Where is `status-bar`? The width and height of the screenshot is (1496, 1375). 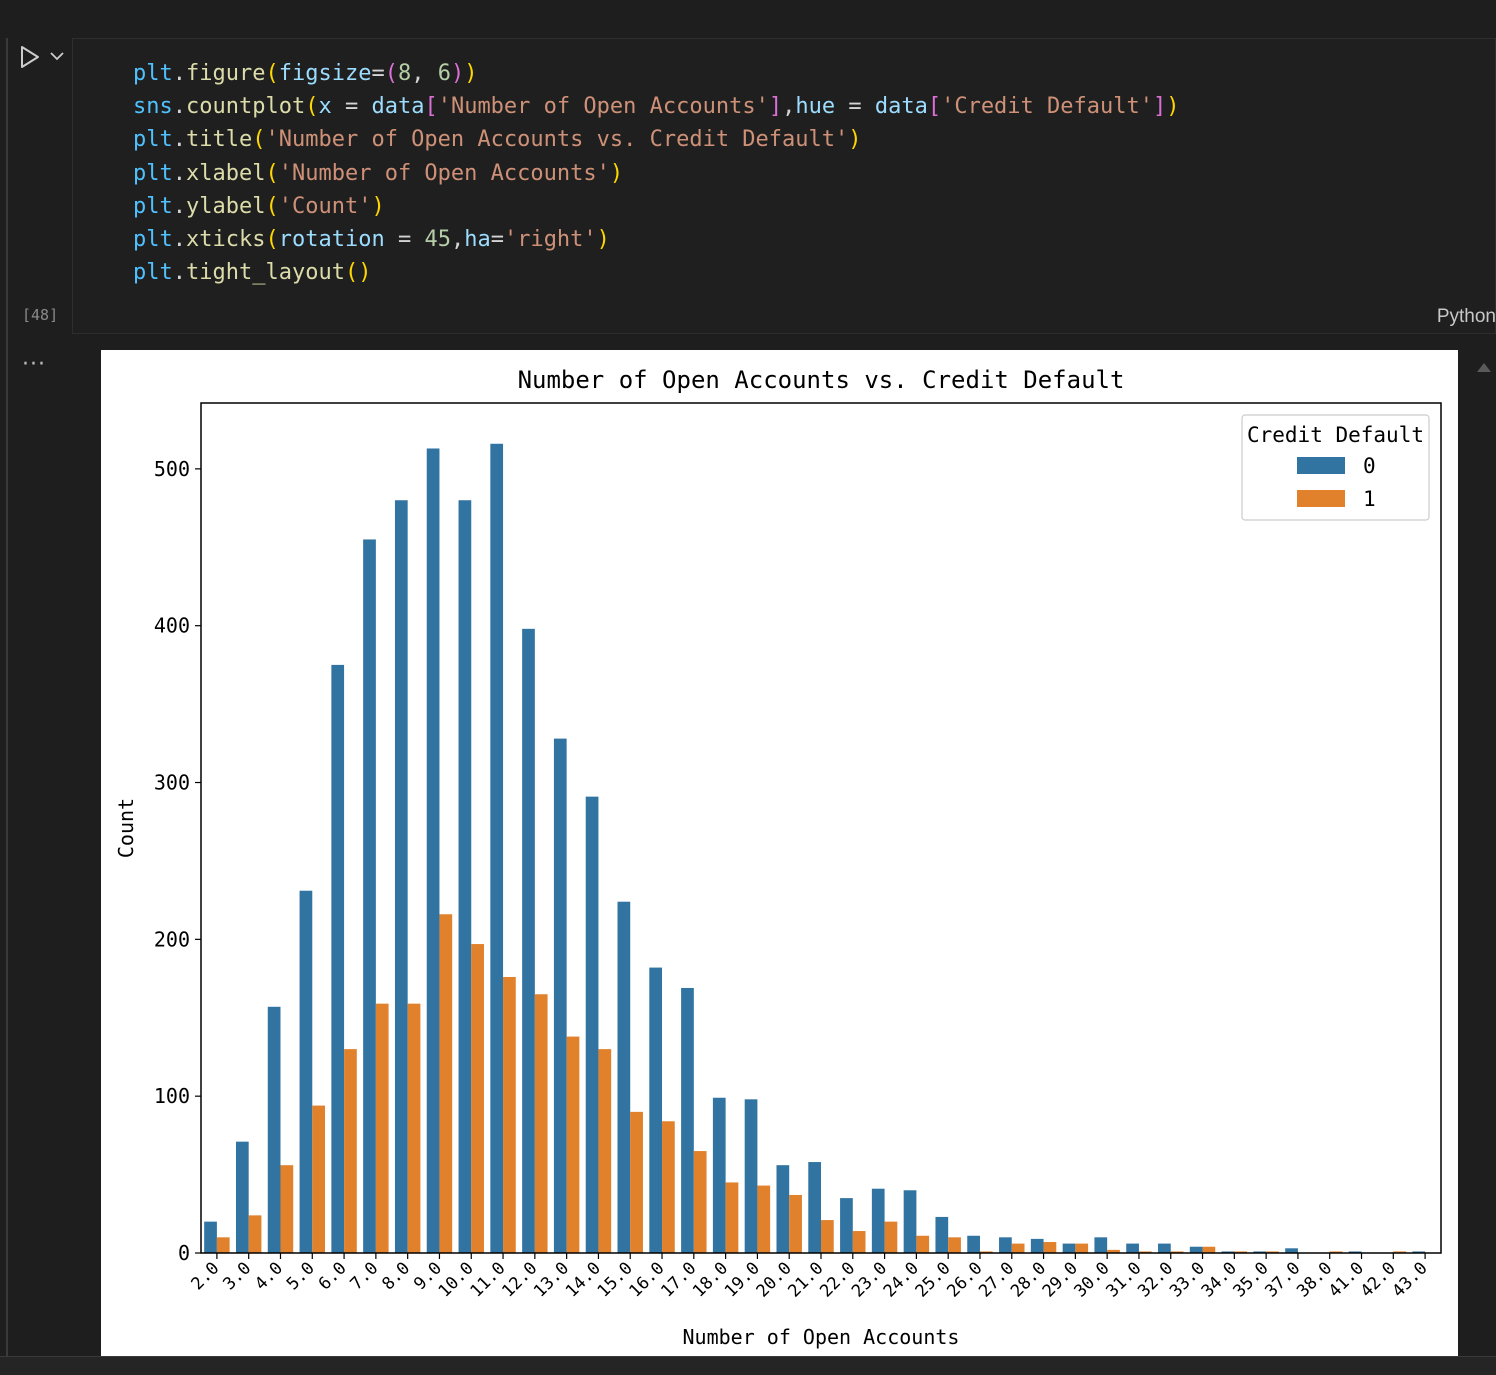 status-bar is located at coordinates (748, 1365).